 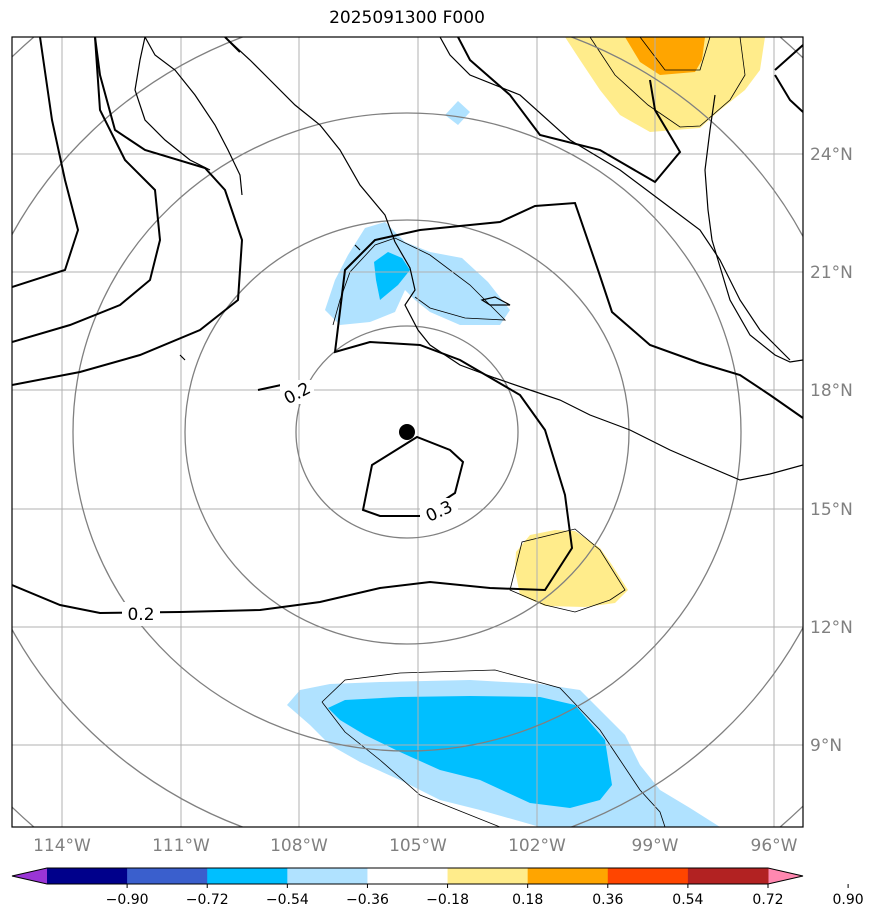 What do you see at coordinates (831, 450) in the screenshot?
I see `lat-tick-labels: 9°N 12°N 15°N 18°N 21°N 24°N` at bounding box center [831, 450].